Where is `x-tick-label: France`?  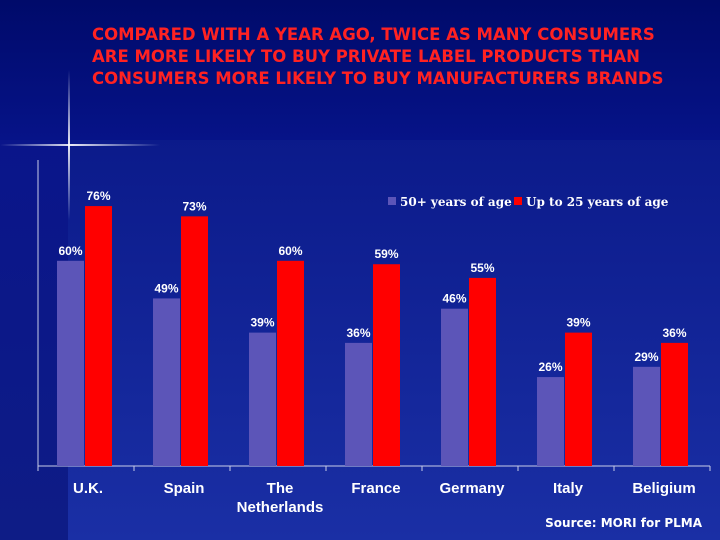 x-tick-label: France is located at coordinates (375, 488).